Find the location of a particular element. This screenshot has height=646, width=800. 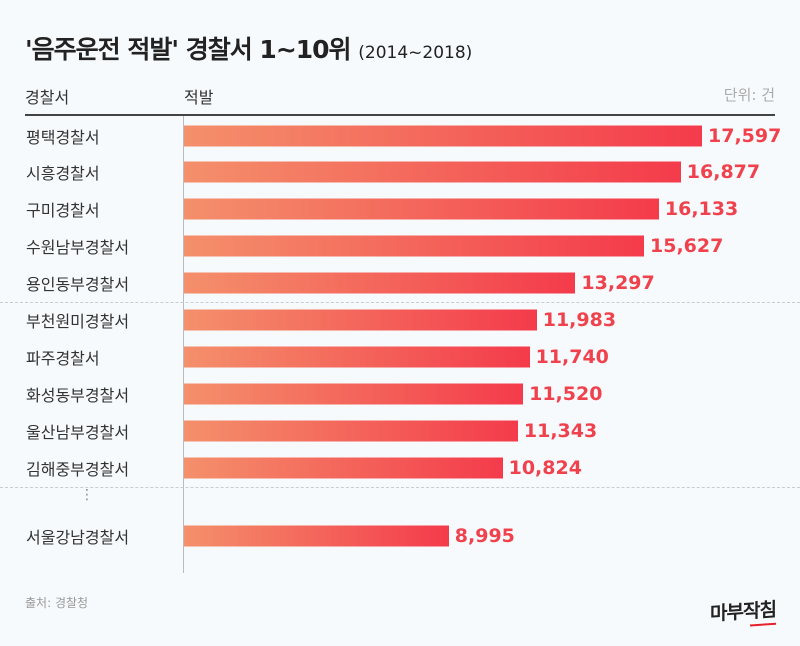

category-label: 서울강남경찰서 is located at coordinates (78, 537).